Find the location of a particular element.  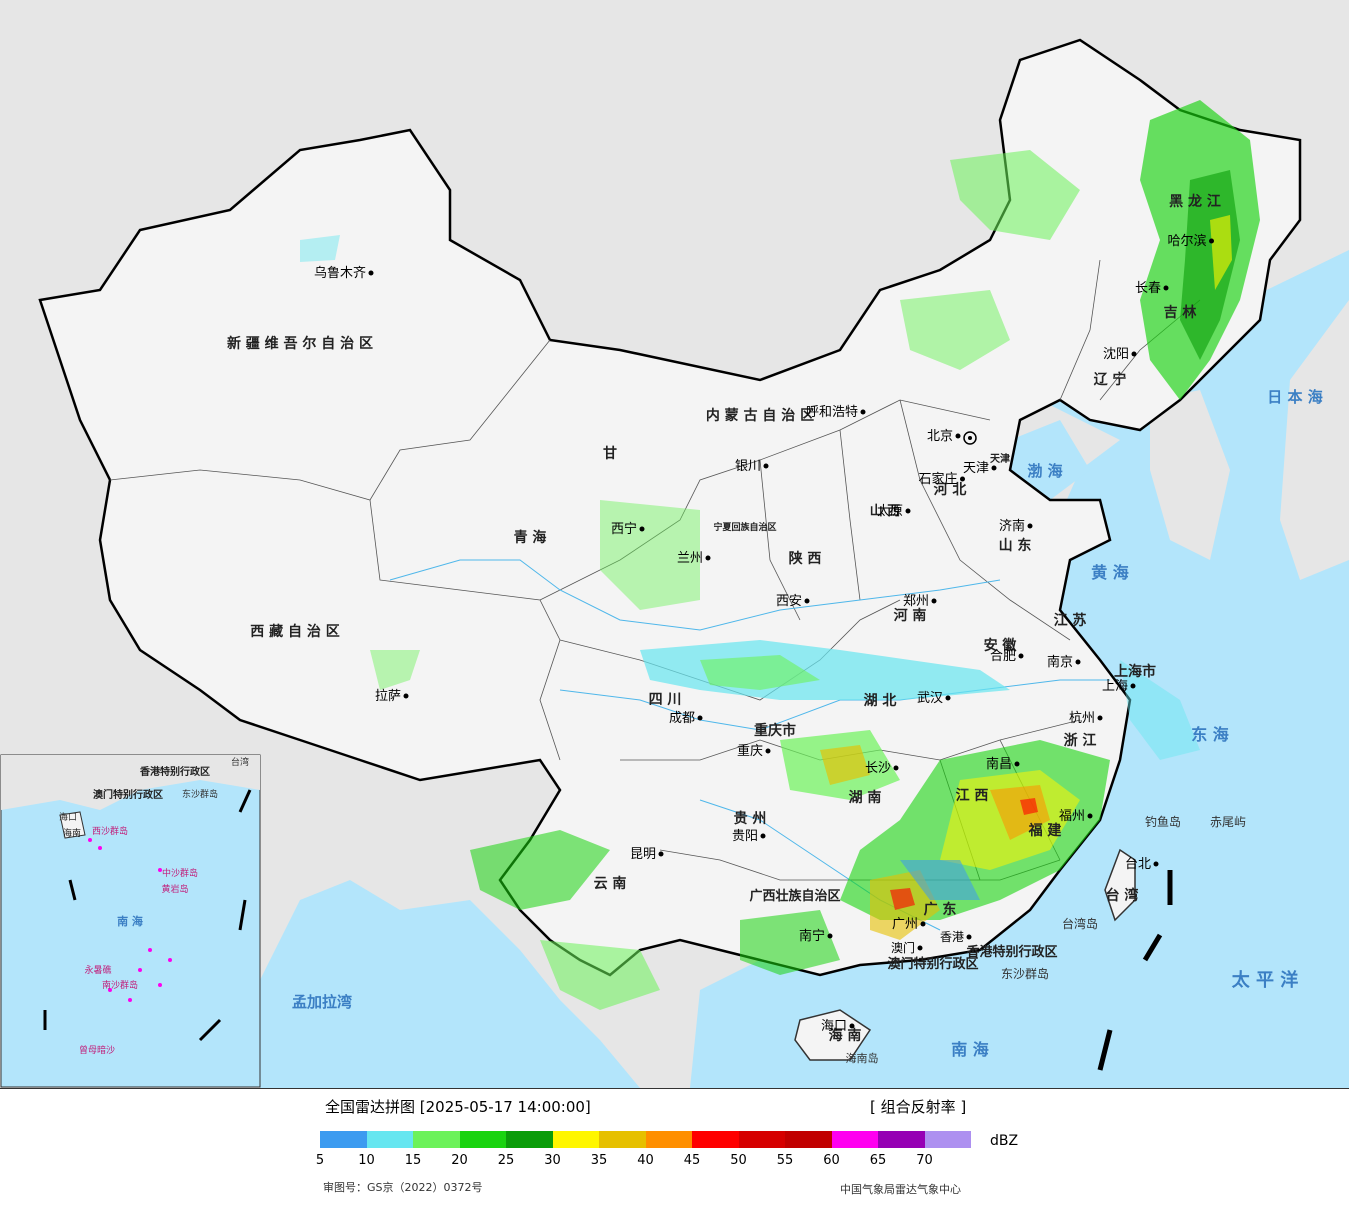

inset-zhongsha-label: 中沙群岛 is located at coordinates (180, 873).